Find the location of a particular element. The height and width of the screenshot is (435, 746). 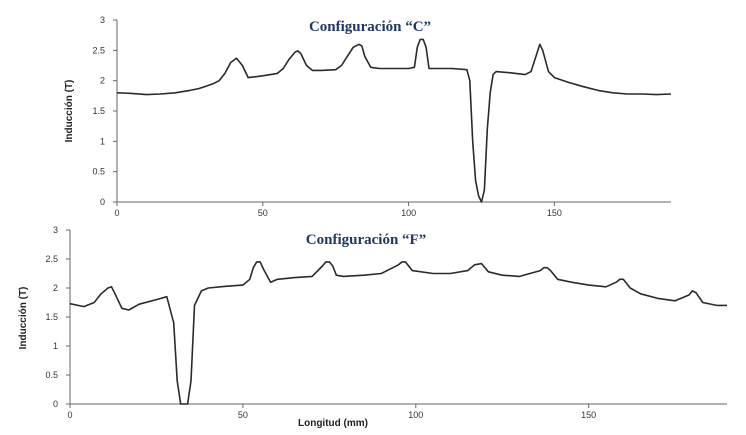

chart-title: Configuración “F” is located at coordinates (366, 240).